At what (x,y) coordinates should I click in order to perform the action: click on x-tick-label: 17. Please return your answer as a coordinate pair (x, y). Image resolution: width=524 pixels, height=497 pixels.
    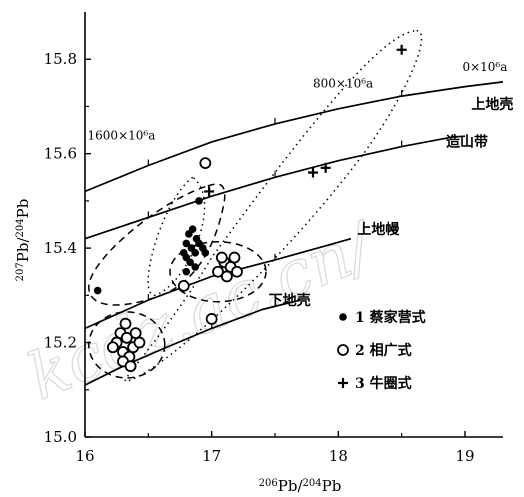
    Looking at the image, I should click on (211, 456).